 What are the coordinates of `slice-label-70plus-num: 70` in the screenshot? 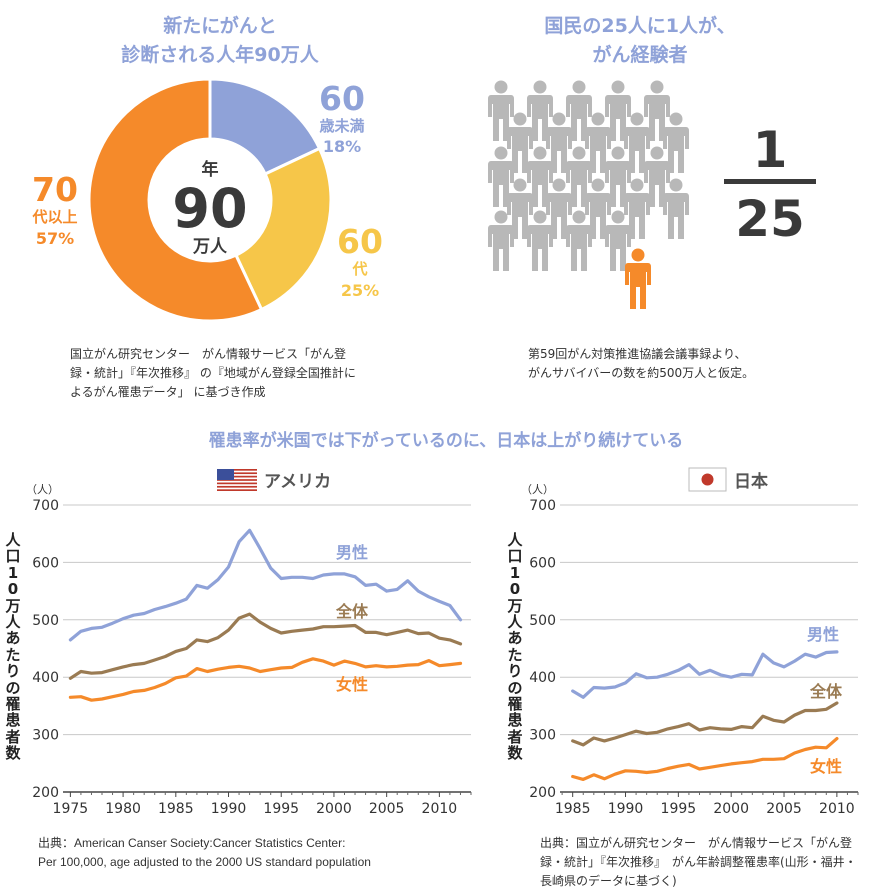 It's located at (55, 189).